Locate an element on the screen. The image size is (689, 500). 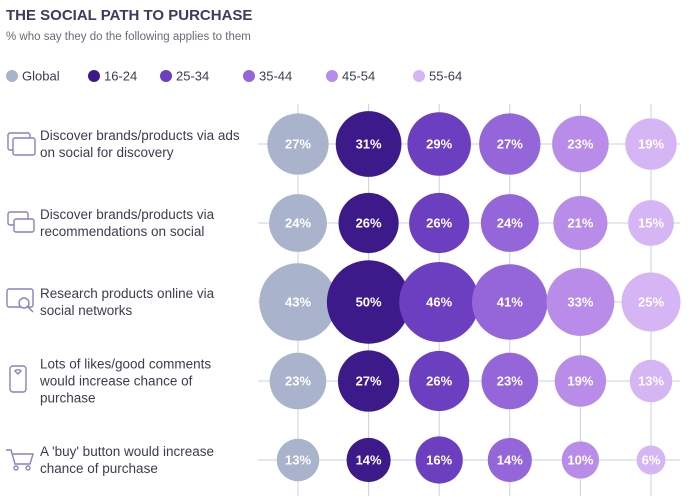
value-label: 6% is located at coordinates (651, 459).